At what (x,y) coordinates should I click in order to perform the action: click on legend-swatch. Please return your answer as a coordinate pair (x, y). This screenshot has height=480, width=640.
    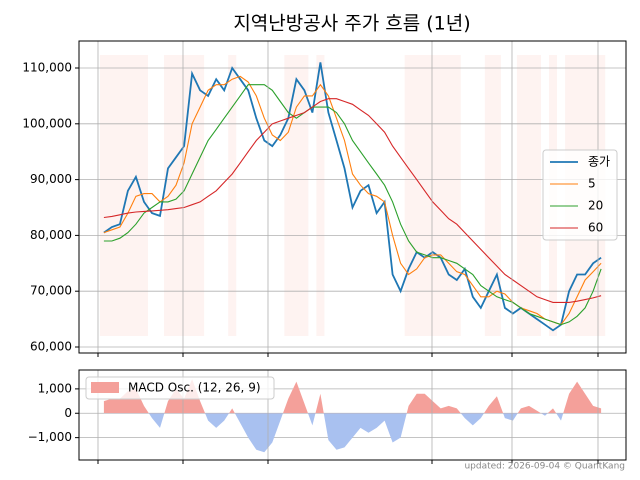
    Looking at the image, I should click on (105, 387).